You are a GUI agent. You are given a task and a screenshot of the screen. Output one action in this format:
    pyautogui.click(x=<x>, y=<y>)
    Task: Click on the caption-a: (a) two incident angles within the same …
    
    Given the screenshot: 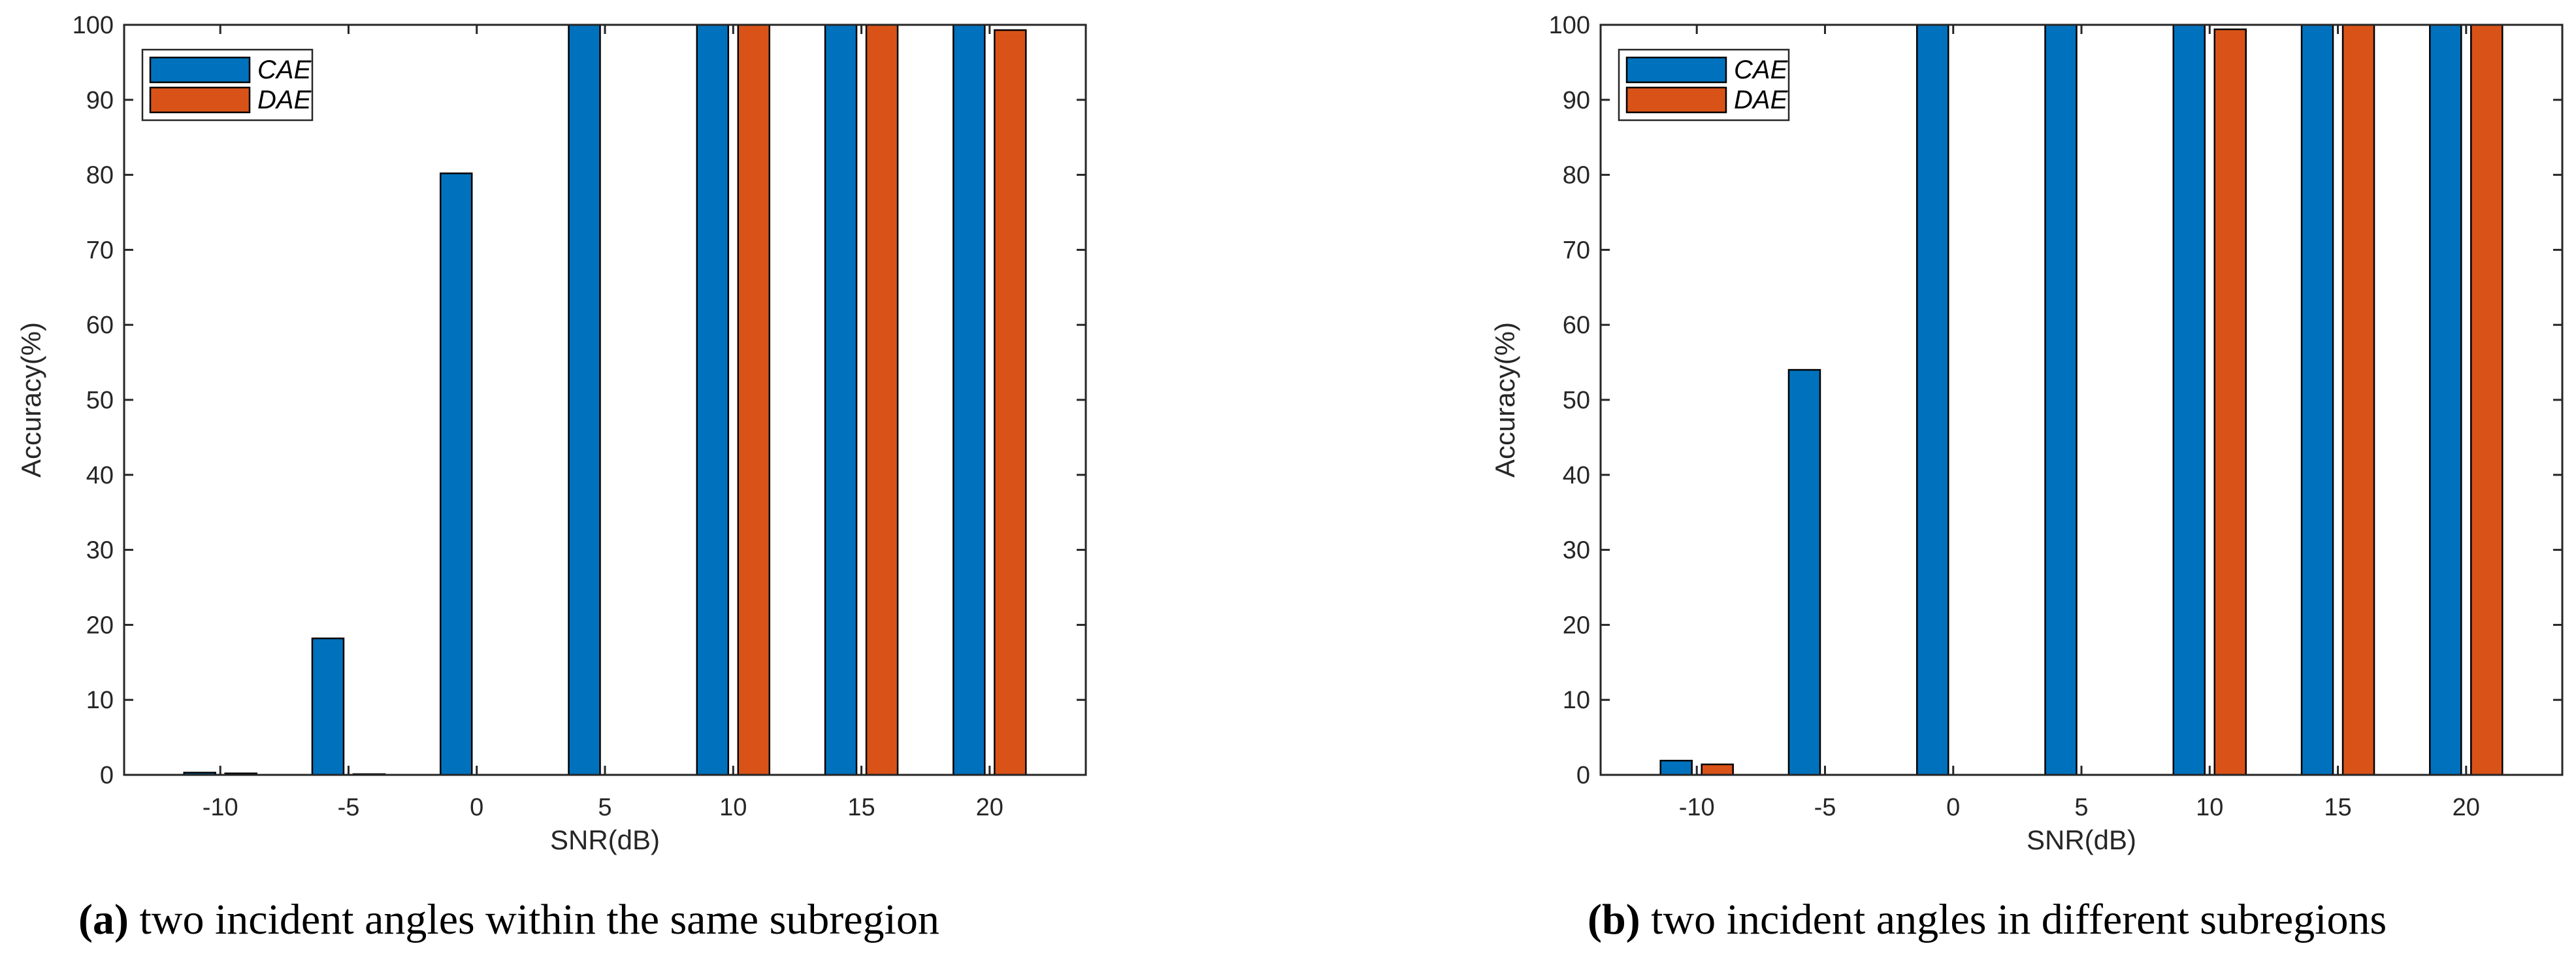 What is the action you would take?
    pyautogui.click(x=508, y=920)
    